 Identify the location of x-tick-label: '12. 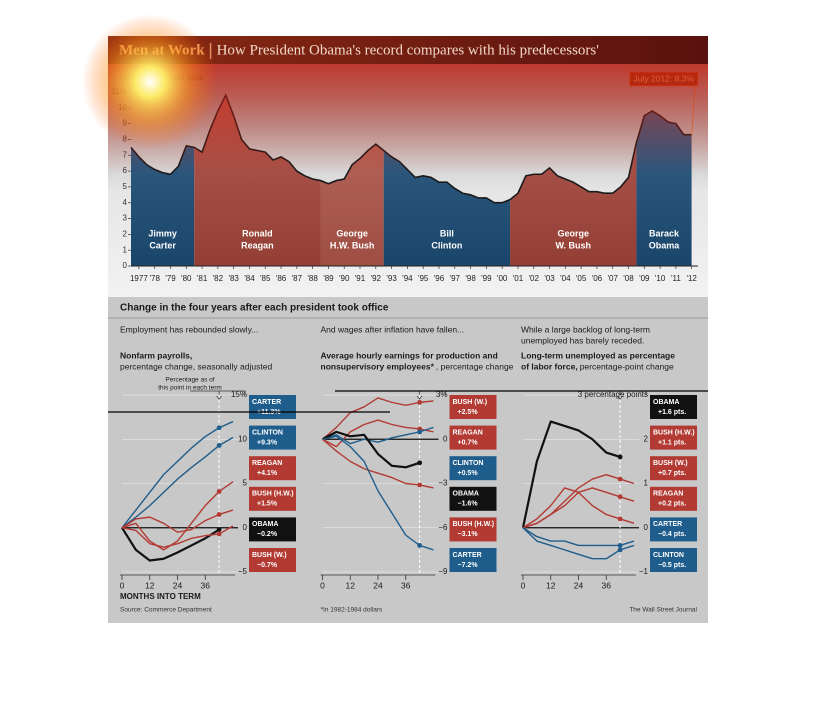
(691, 278).